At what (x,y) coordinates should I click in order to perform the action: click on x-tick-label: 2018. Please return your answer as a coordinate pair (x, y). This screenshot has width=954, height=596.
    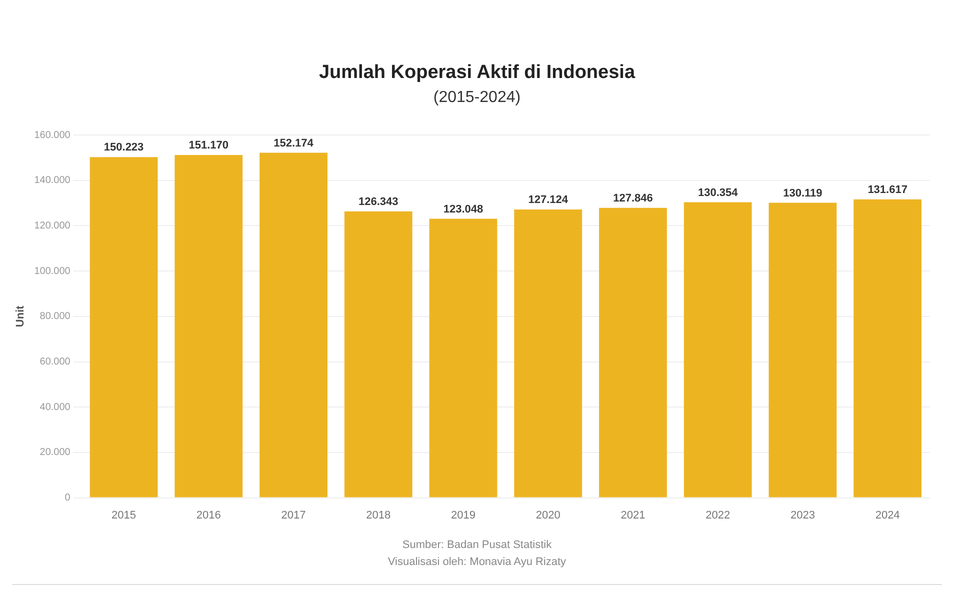
    Looking at the image, I should click on (378, 515).